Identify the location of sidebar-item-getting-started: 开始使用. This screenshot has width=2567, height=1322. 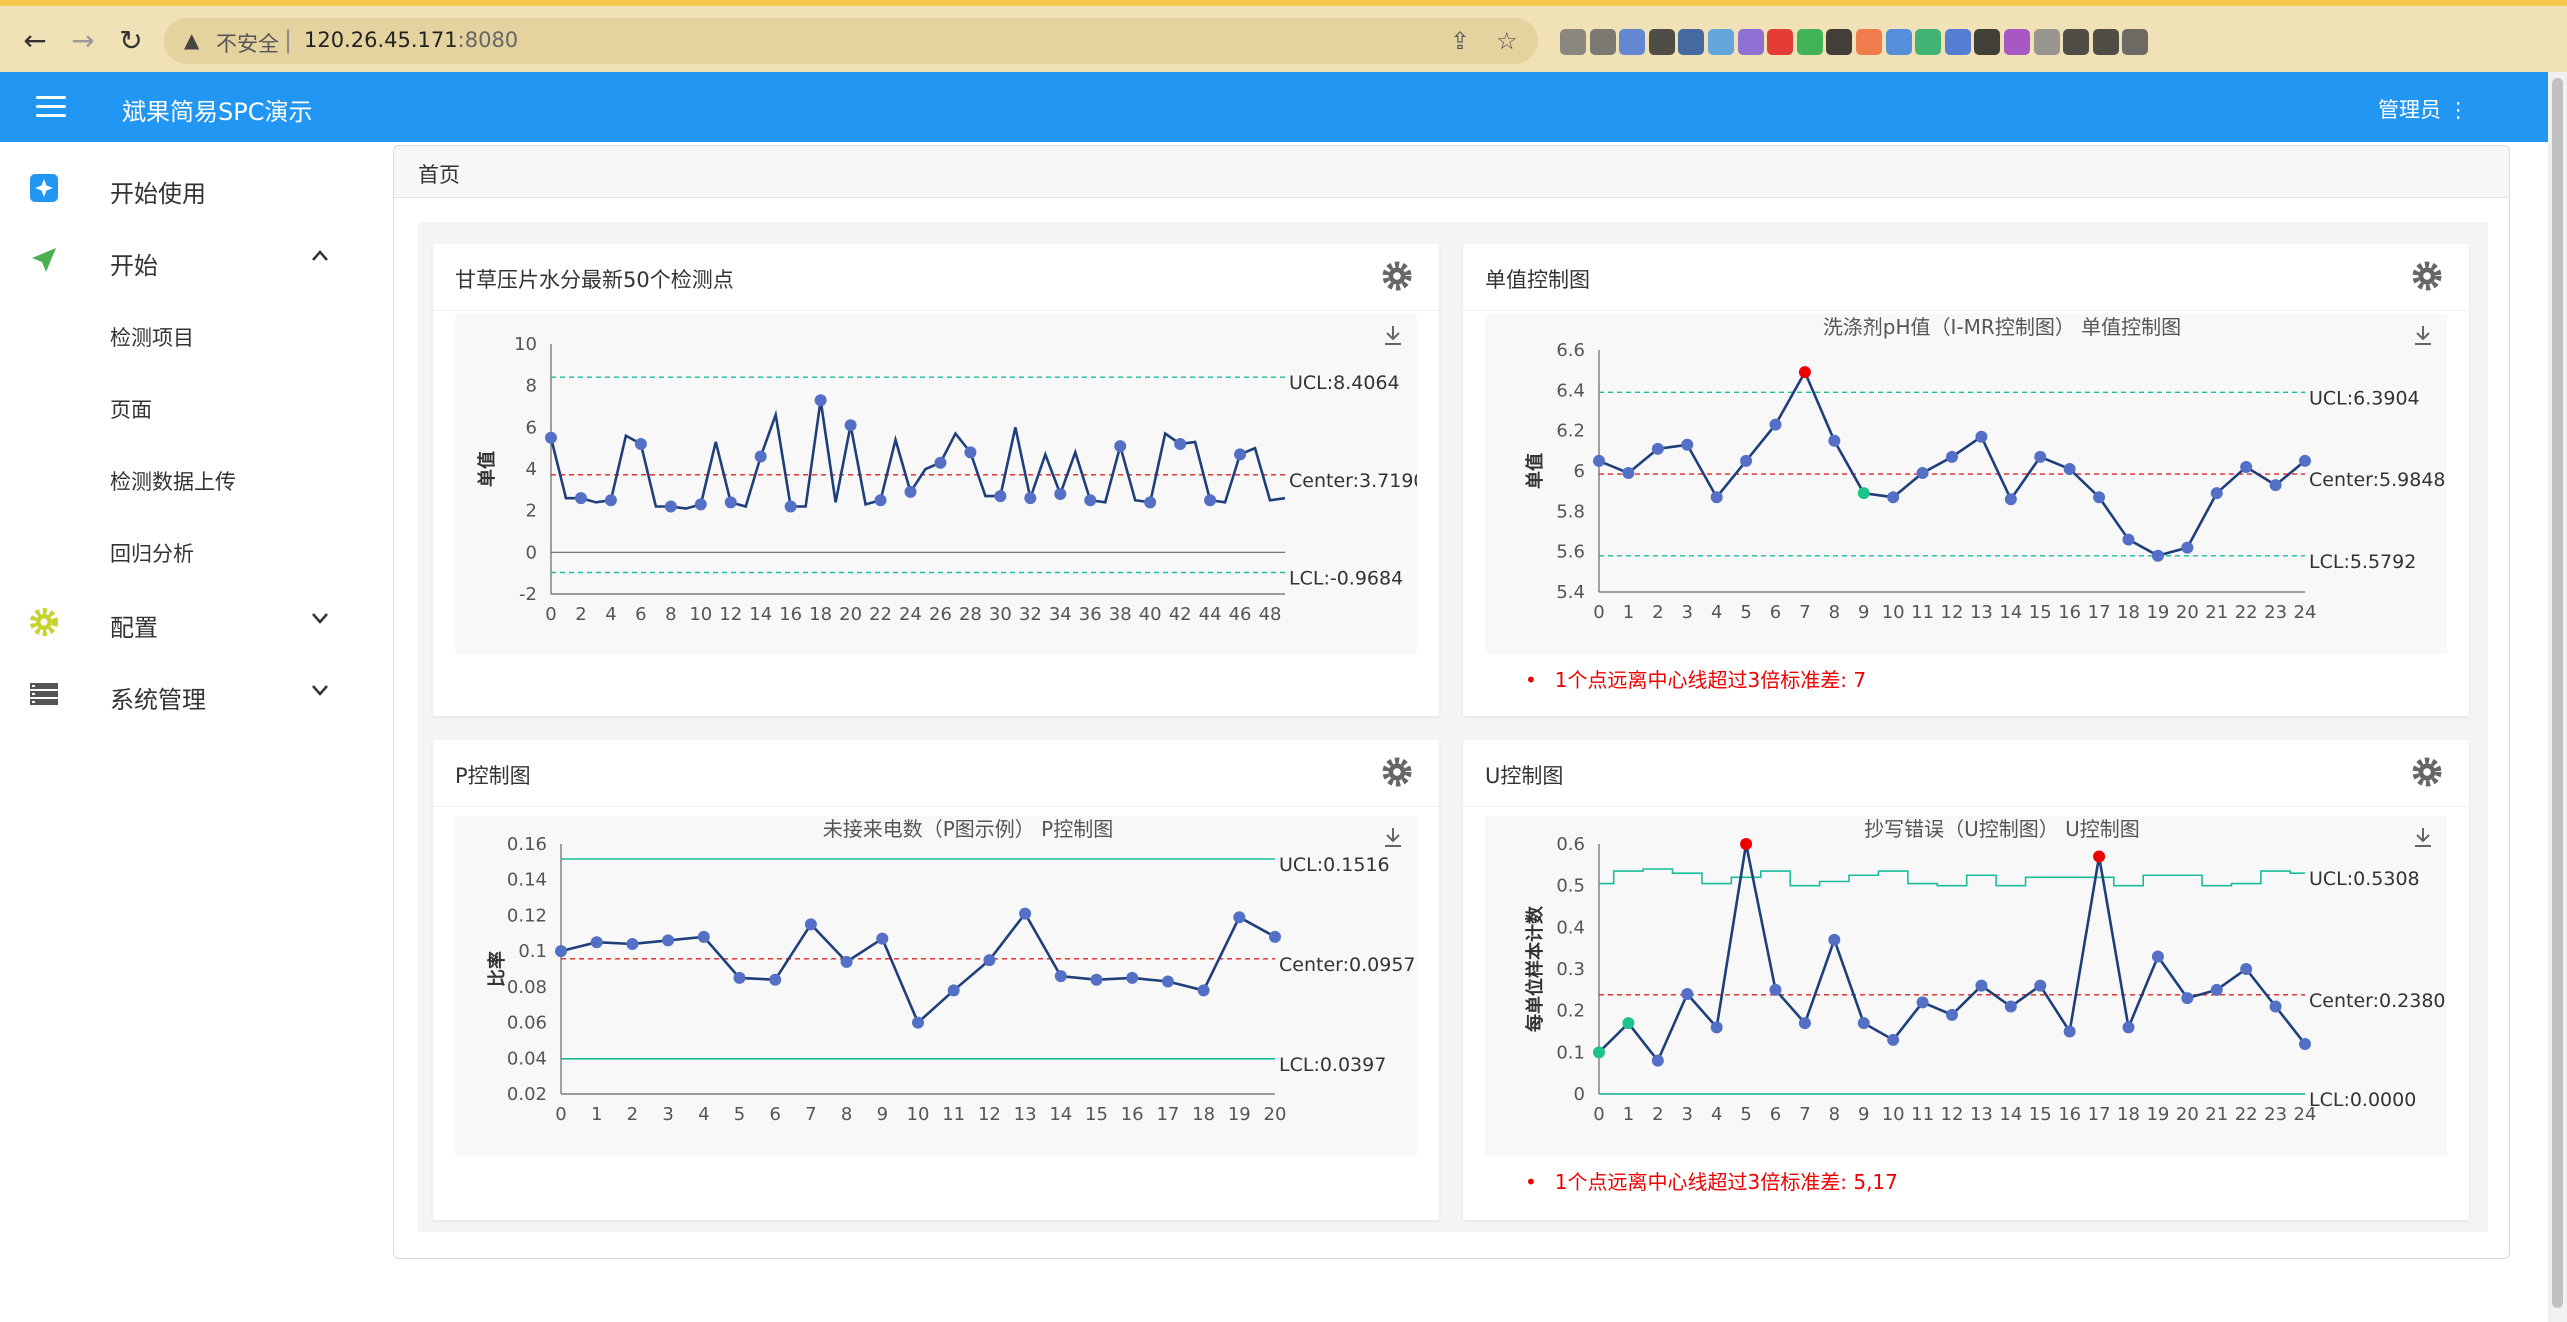
(190, 188).